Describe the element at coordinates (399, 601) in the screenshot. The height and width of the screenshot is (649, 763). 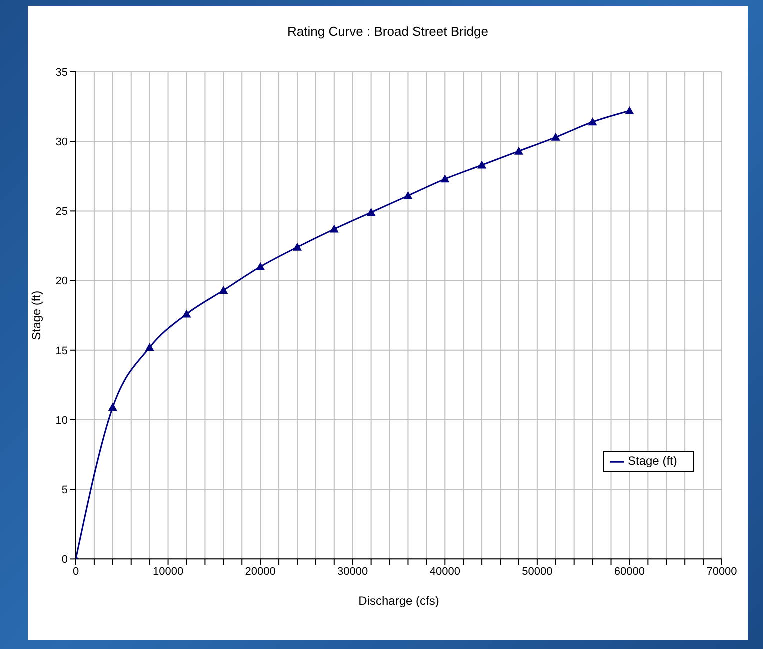
I see `x-axis-title: Discharge (cfs)` at that location.